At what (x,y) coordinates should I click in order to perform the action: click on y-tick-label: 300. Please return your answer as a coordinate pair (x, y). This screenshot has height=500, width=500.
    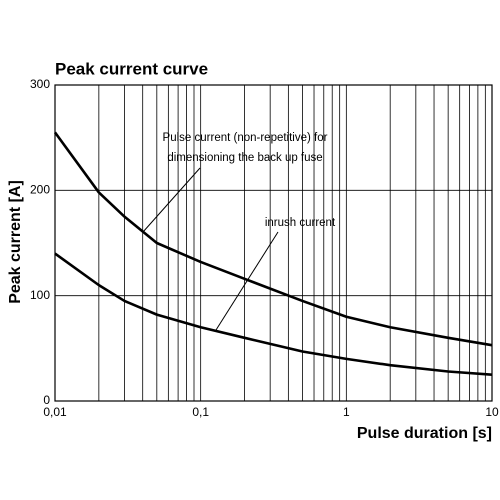
    Looking at the image, I should click on (40, 84).